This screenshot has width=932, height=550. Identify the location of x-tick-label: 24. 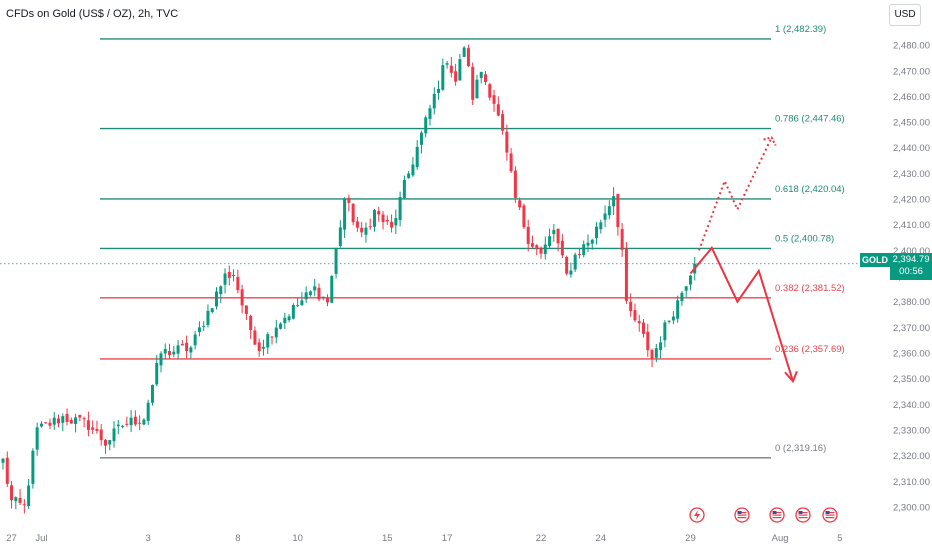
(601, 538).